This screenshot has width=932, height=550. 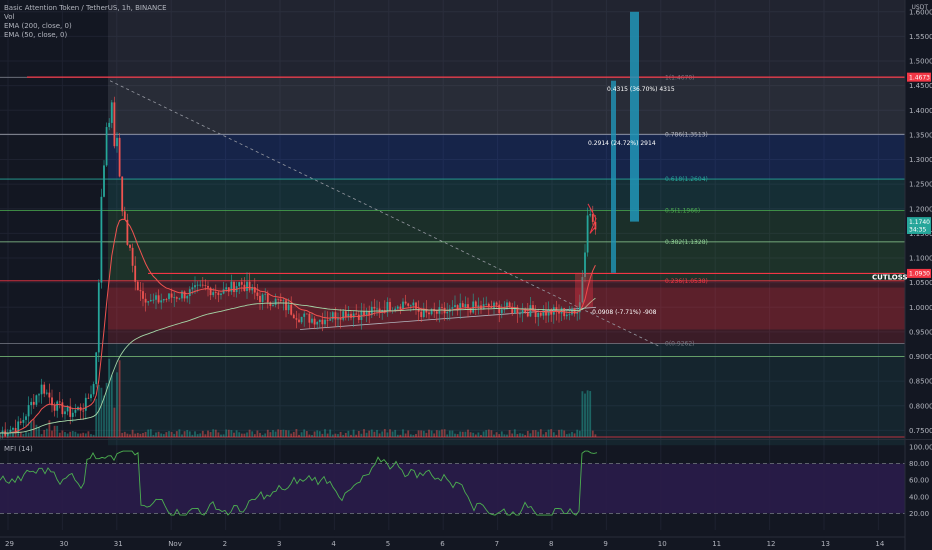 What do you see at coordinates (920, 185) in the screenshot?
I see `price-tick: 1.2500` at bounding box center [920, 185].